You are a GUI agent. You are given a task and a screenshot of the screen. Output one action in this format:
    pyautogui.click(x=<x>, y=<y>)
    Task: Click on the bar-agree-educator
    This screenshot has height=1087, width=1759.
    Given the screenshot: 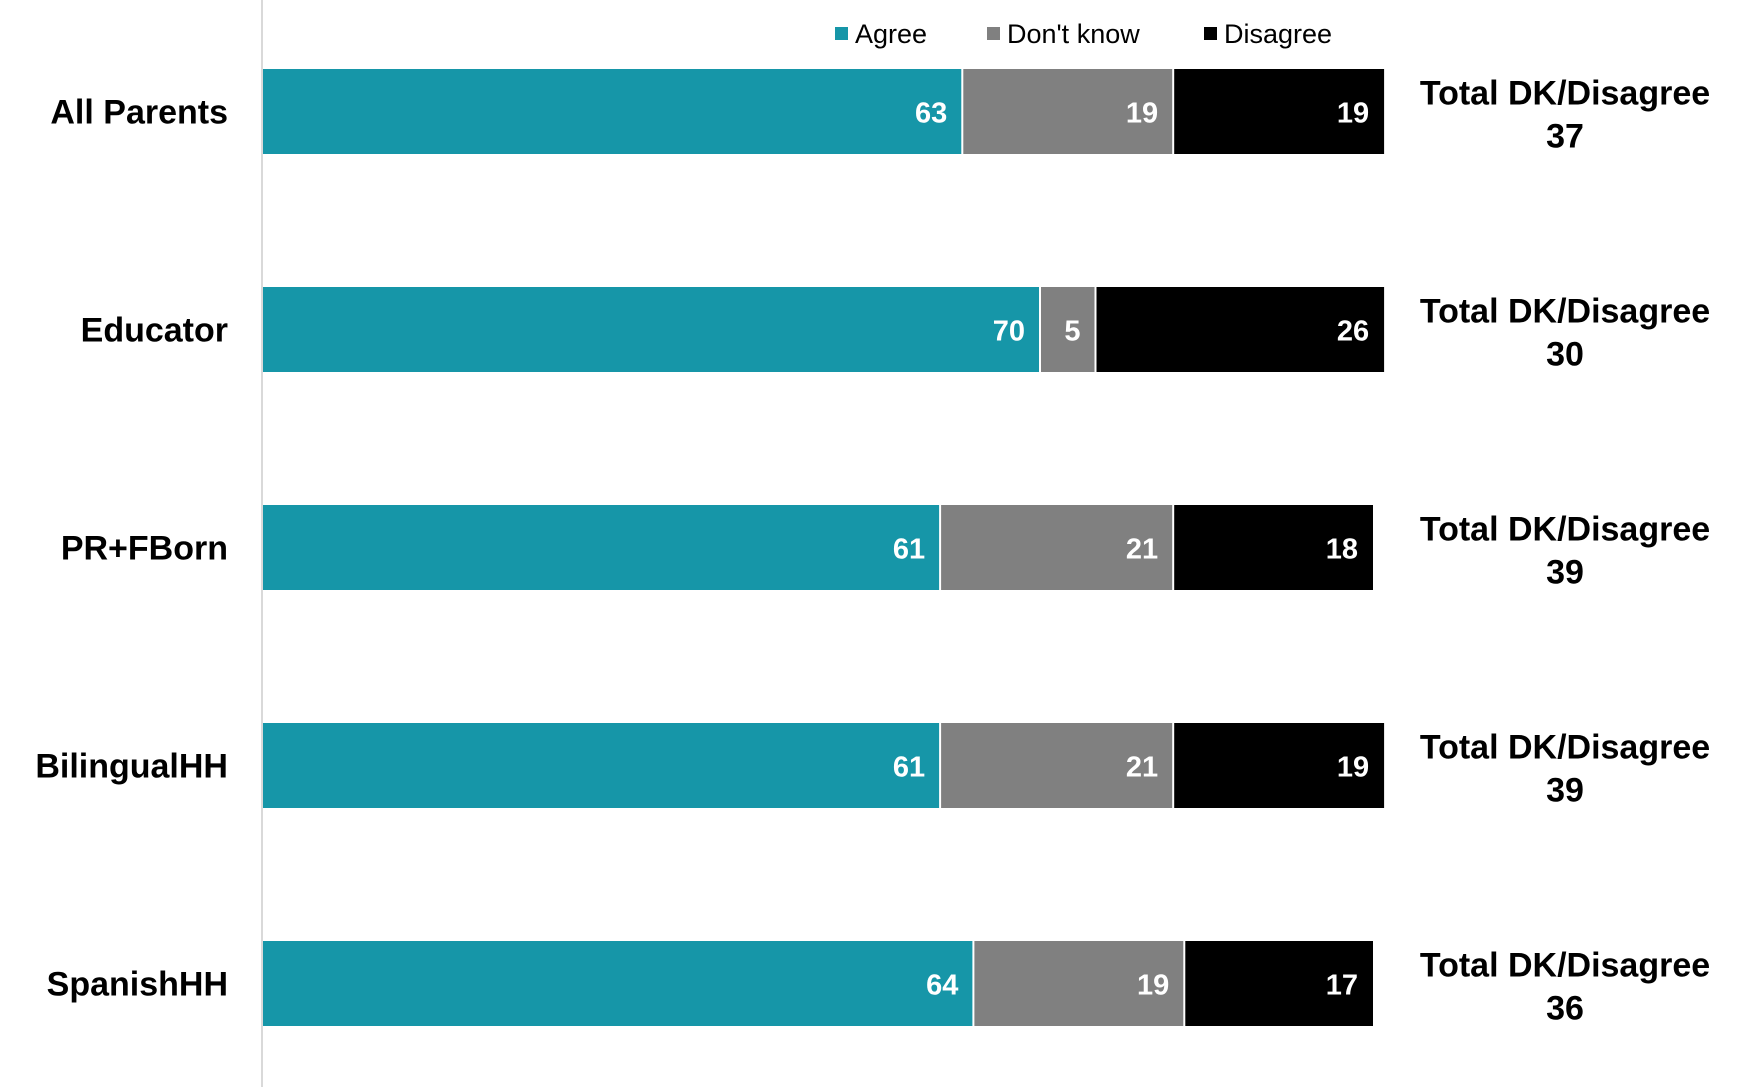 What is the action you would take?
    pyautogui.click(x=651, y=329)
    